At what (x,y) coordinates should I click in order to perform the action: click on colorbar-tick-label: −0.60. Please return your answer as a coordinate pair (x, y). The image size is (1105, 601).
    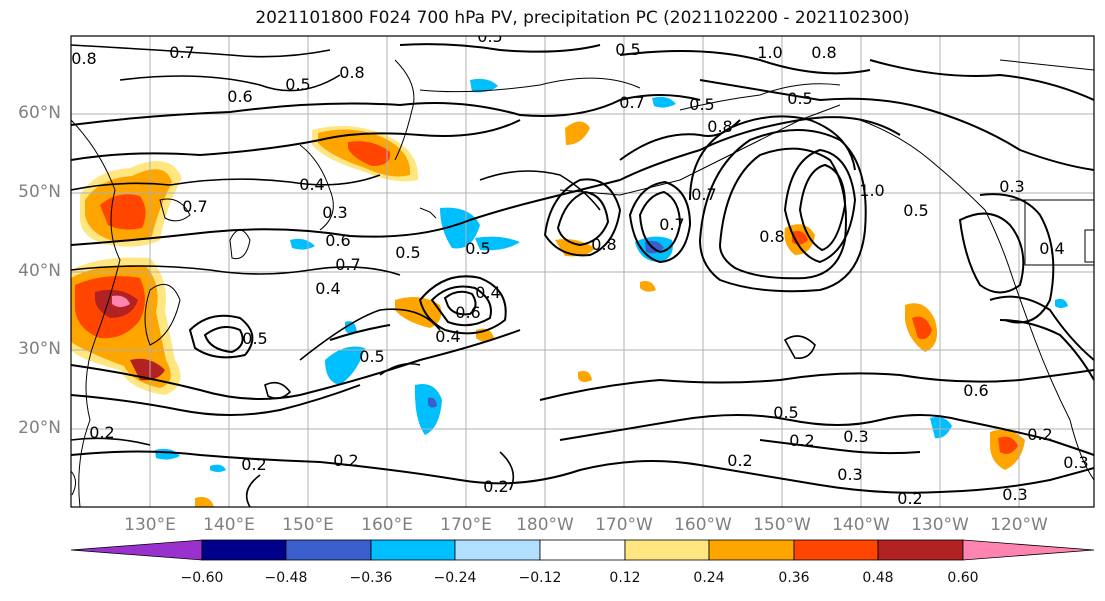
    Looking at the image, I should click on (202, 578).